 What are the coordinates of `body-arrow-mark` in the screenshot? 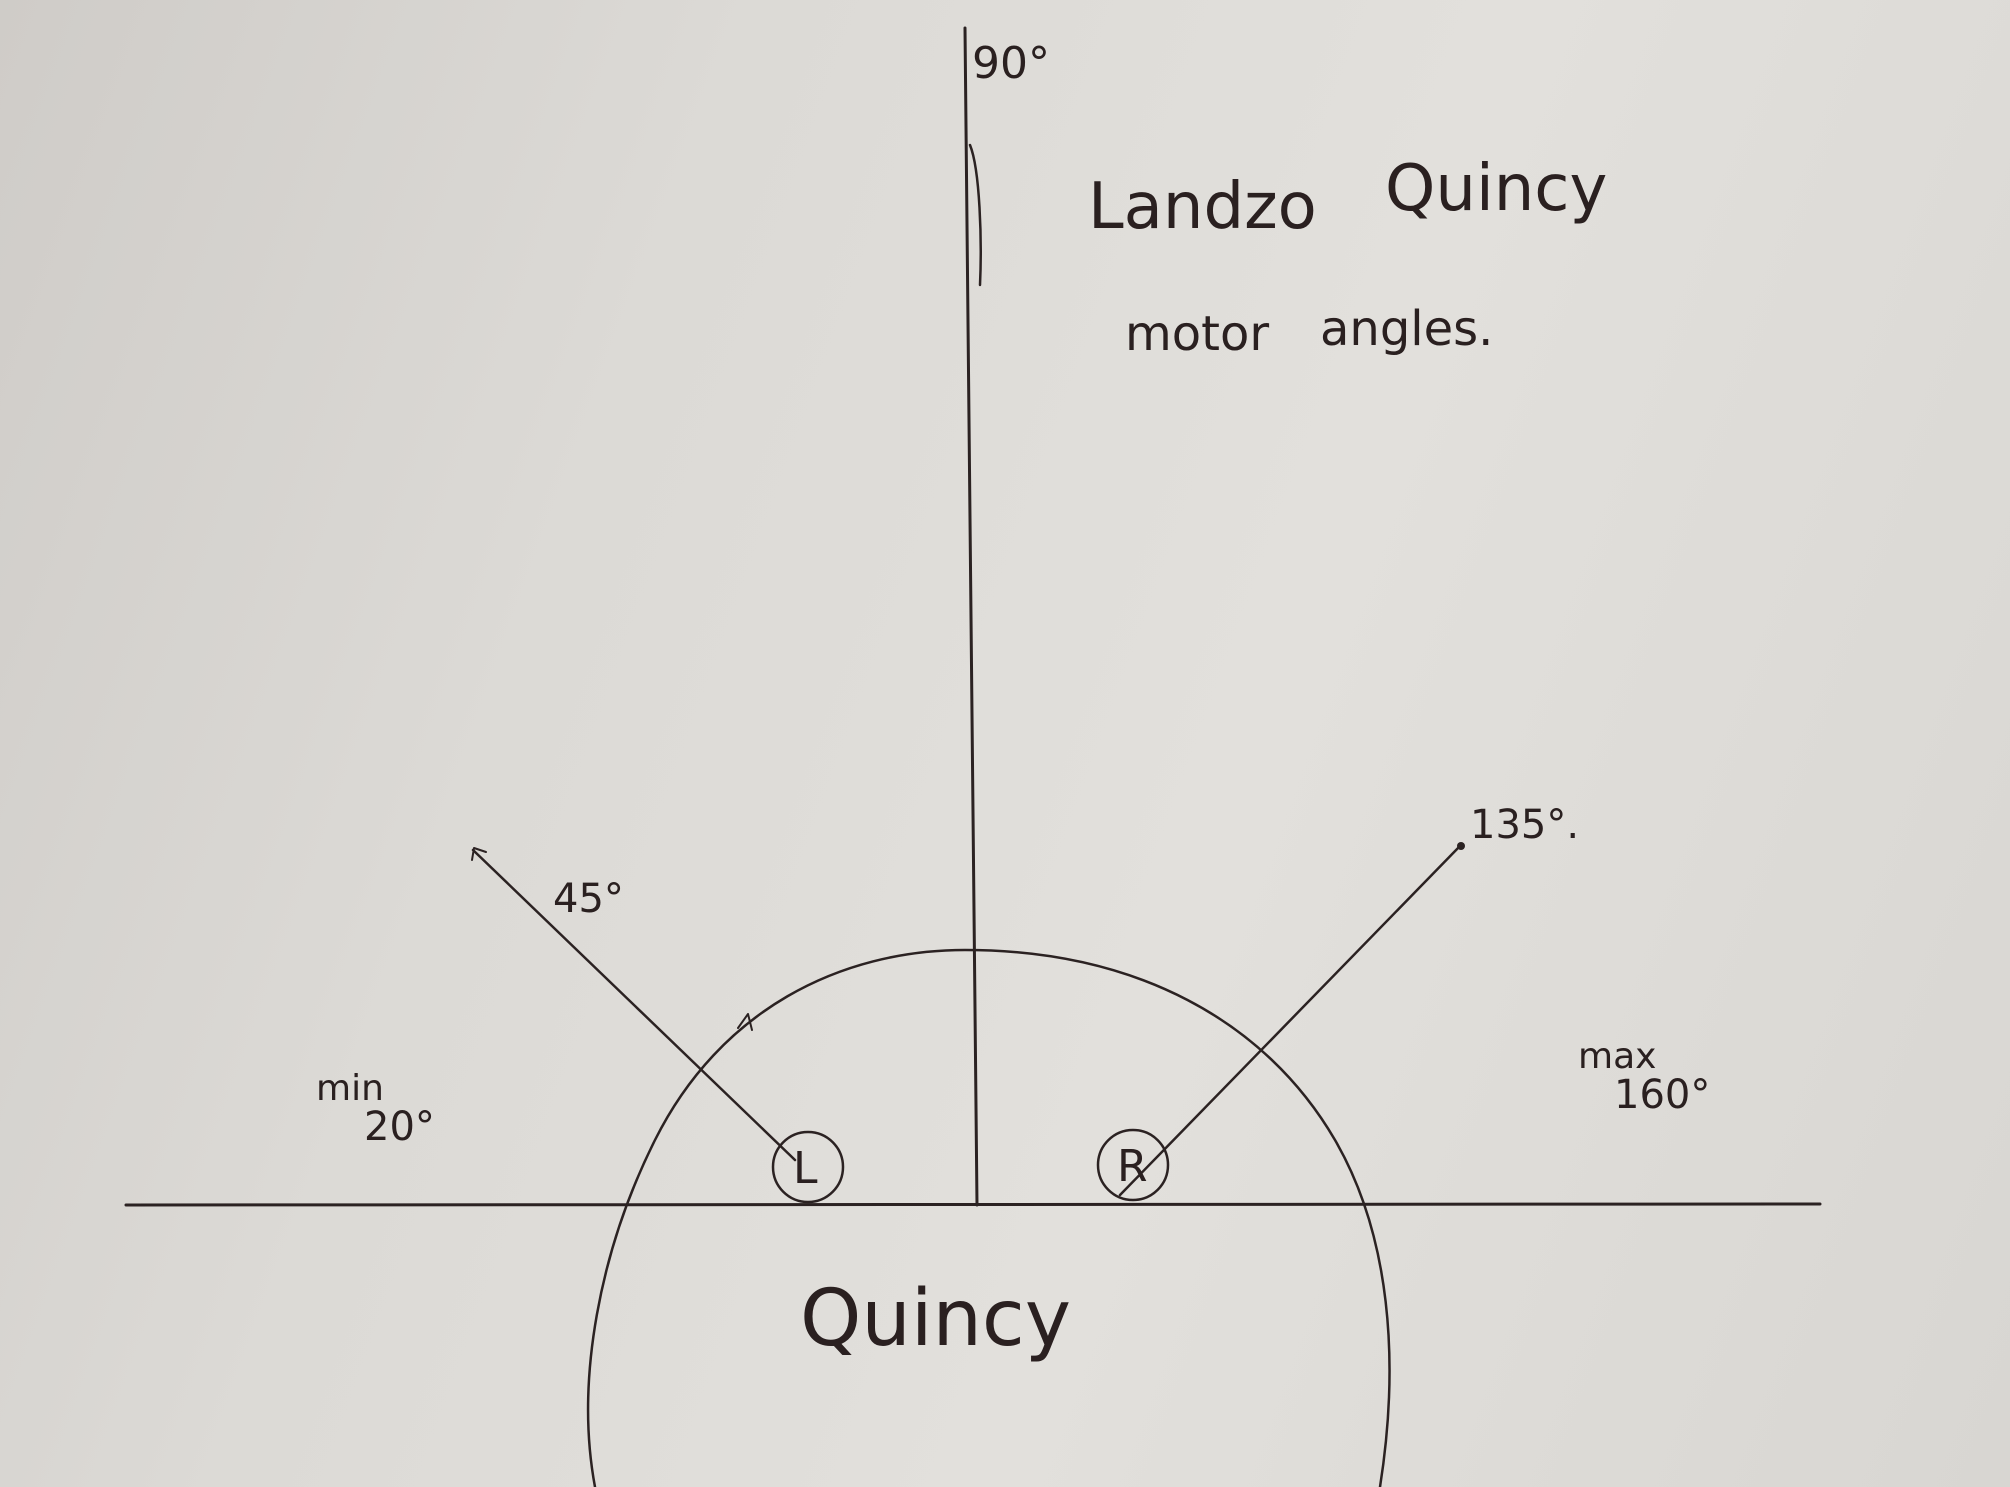 It's located at (745, 1022).